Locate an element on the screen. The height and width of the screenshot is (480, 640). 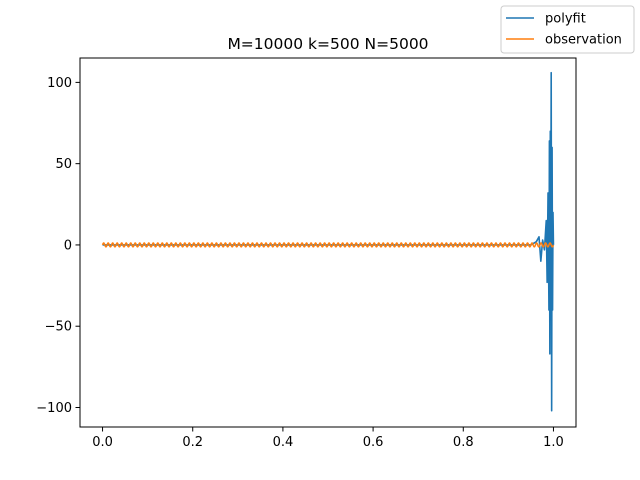
legend-box is located at coordinates (567, 29).